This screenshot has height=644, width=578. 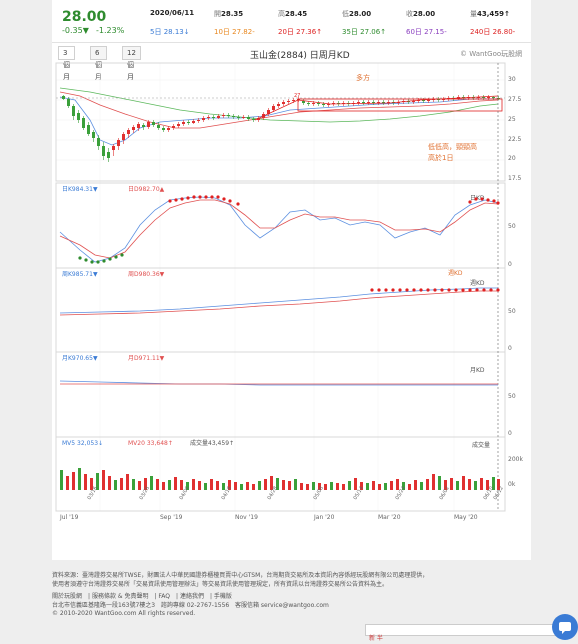 I want to click on footer-link-contact: 連絡我們, so click(x=191, y=596).